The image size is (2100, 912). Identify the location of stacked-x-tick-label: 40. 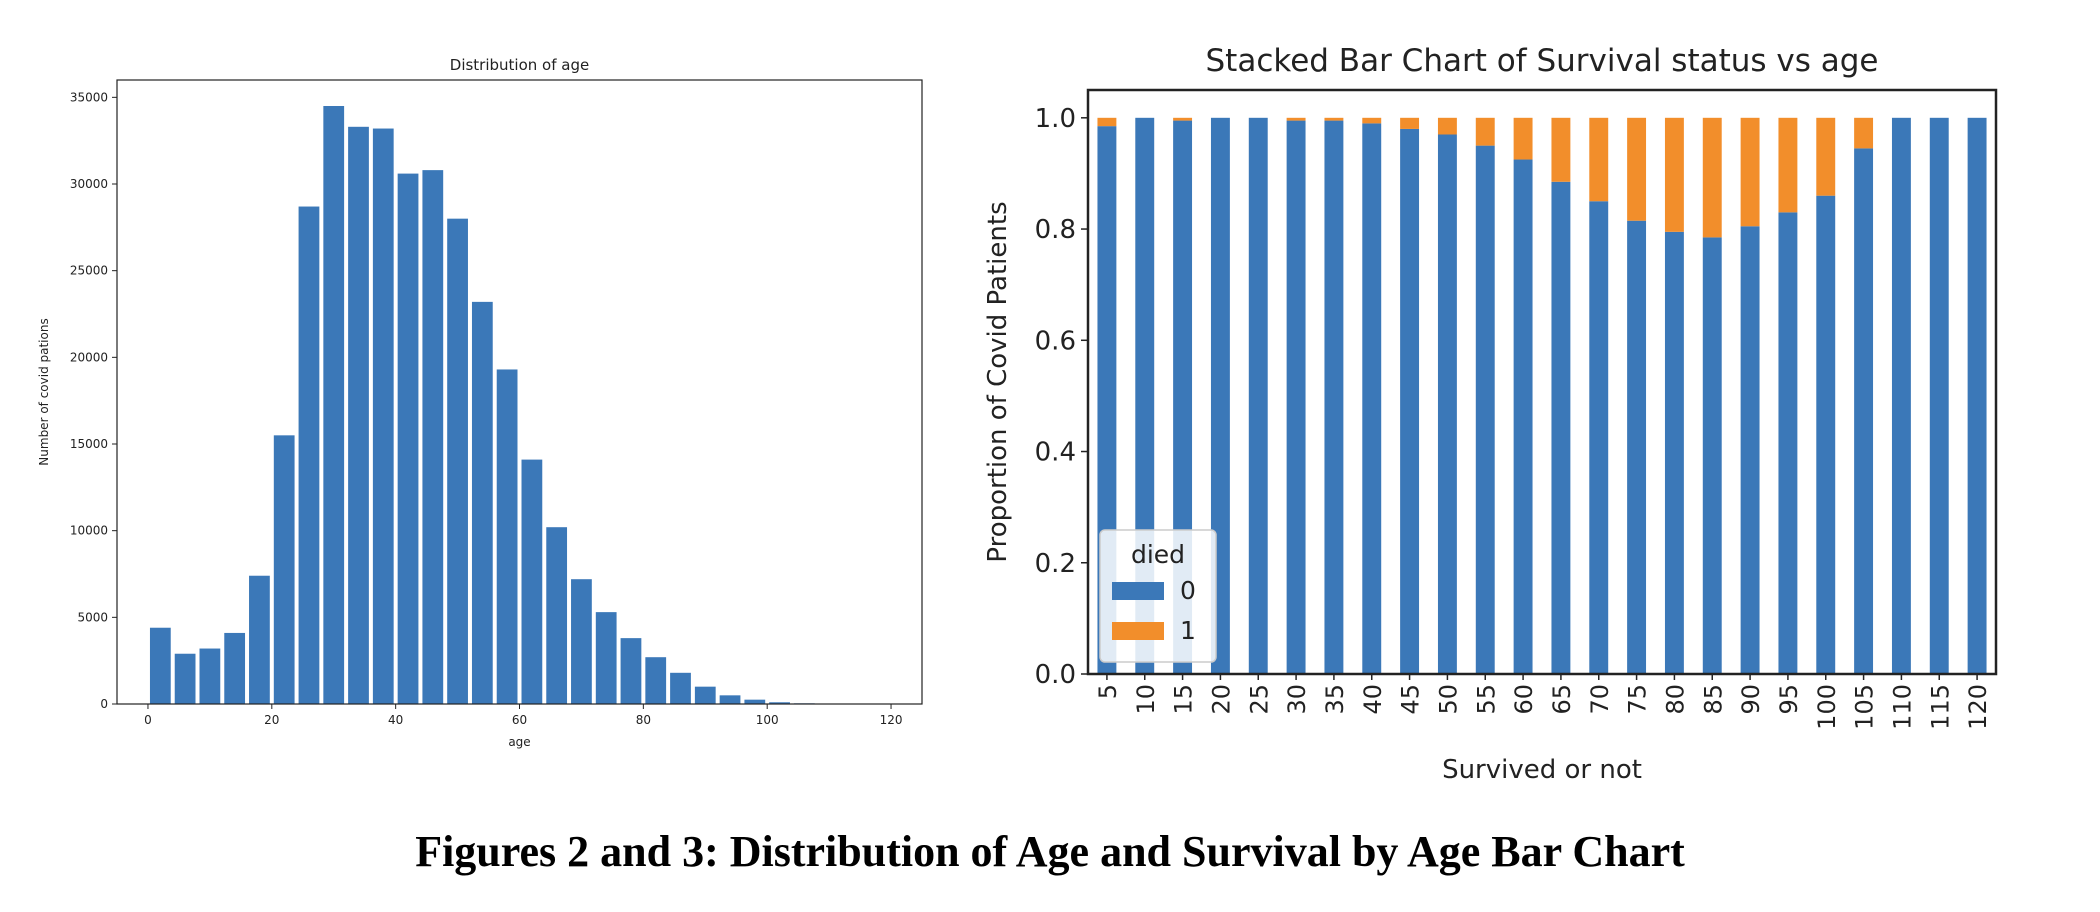
(1373, 699).